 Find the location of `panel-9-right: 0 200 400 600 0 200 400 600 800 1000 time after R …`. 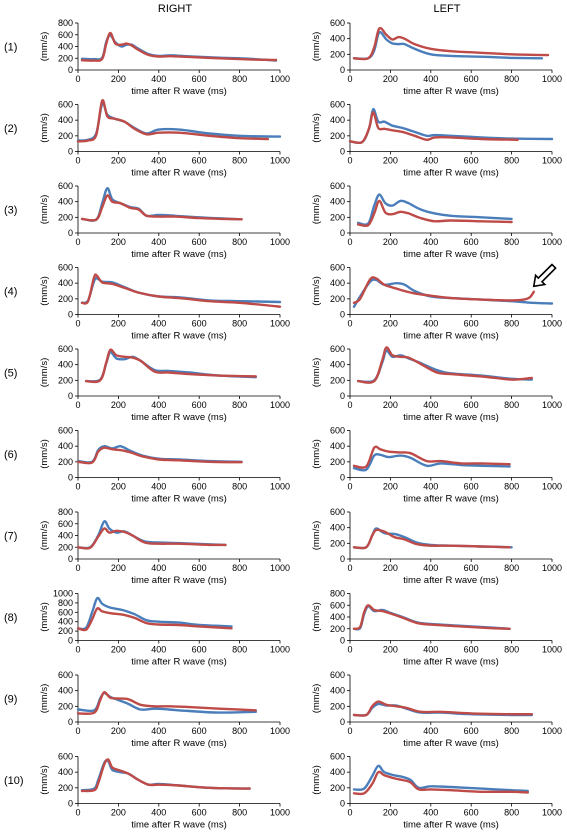

panel-9-right: 0 200 400 600 0 200 400 600 800 1000 time after R … is located at coordinates (164, 709).